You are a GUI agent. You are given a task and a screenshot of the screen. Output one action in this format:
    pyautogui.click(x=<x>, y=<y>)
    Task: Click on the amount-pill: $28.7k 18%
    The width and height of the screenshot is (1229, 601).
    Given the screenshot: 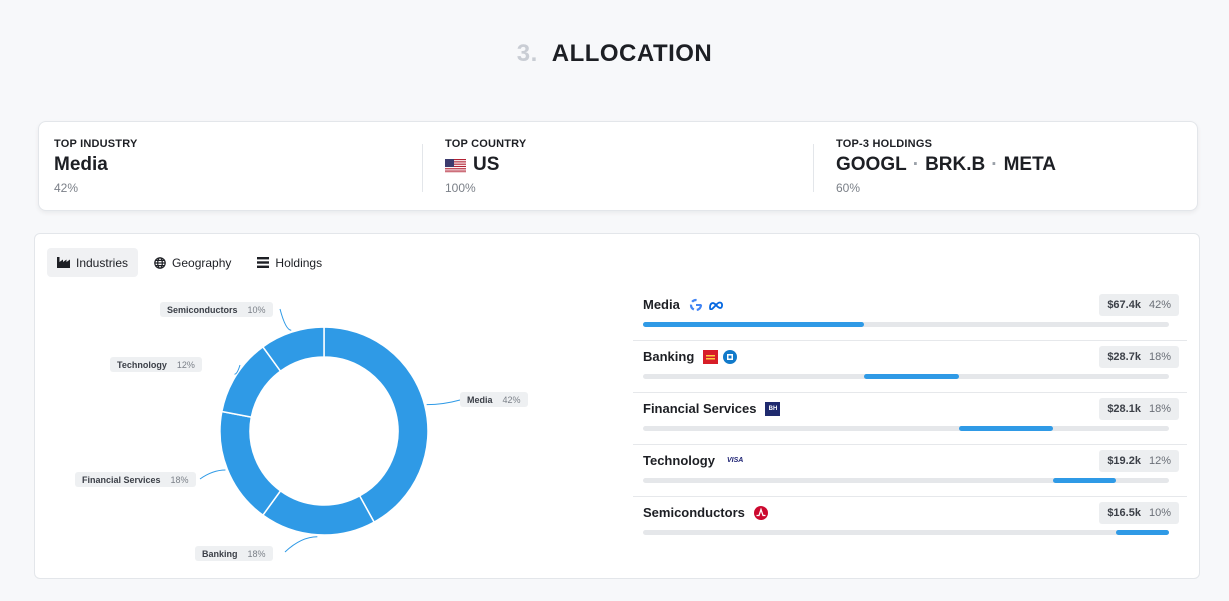 What is the action you would take?
    pyautogui.click(x=1139, y=357)
    